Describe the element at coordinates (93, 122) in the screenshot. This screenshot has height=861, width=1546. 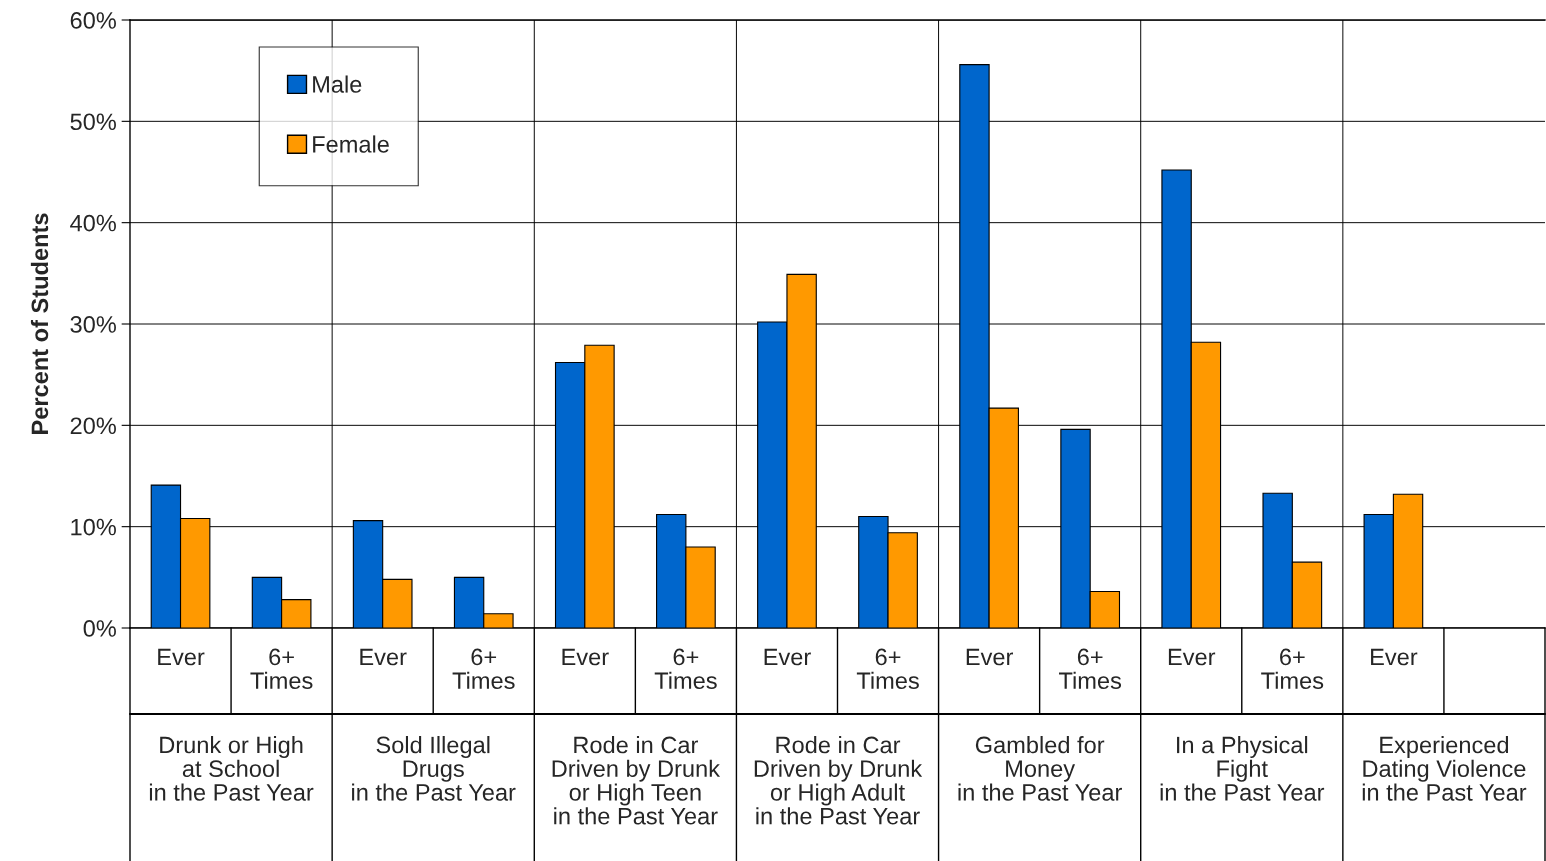
I see `y-tick-label: 50%` at that location.